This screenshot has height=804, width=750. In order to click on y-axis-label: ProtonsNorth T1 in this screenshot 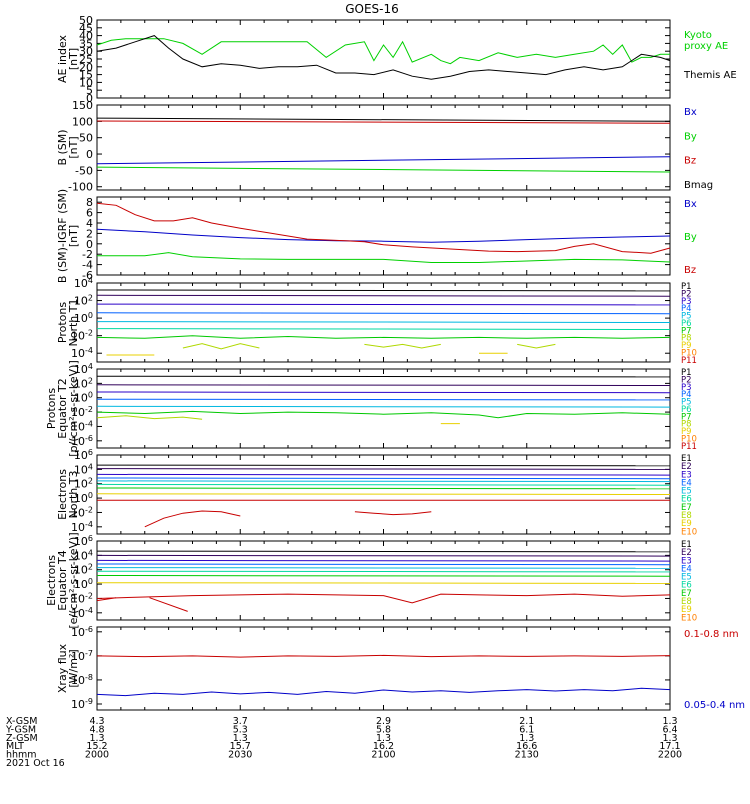, I will do `click(68, 323)`.